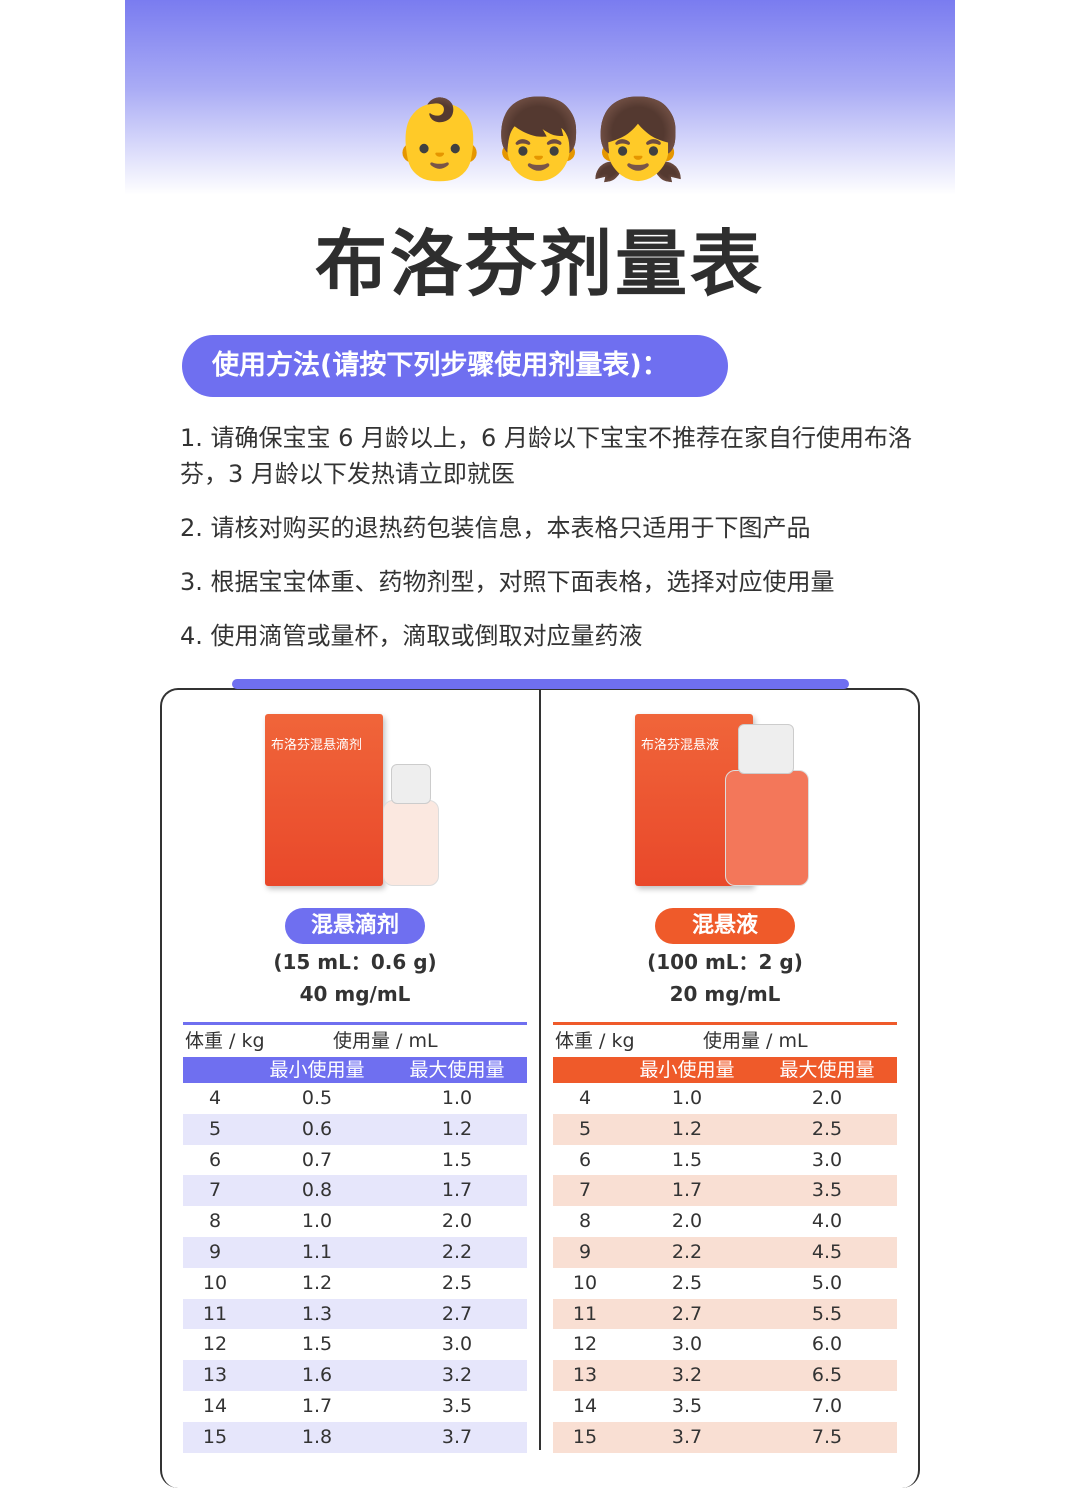  Describe the element at coordinates (317, 1436) in the screenshot. I see `min-dose-cell: 1.8` at that location.